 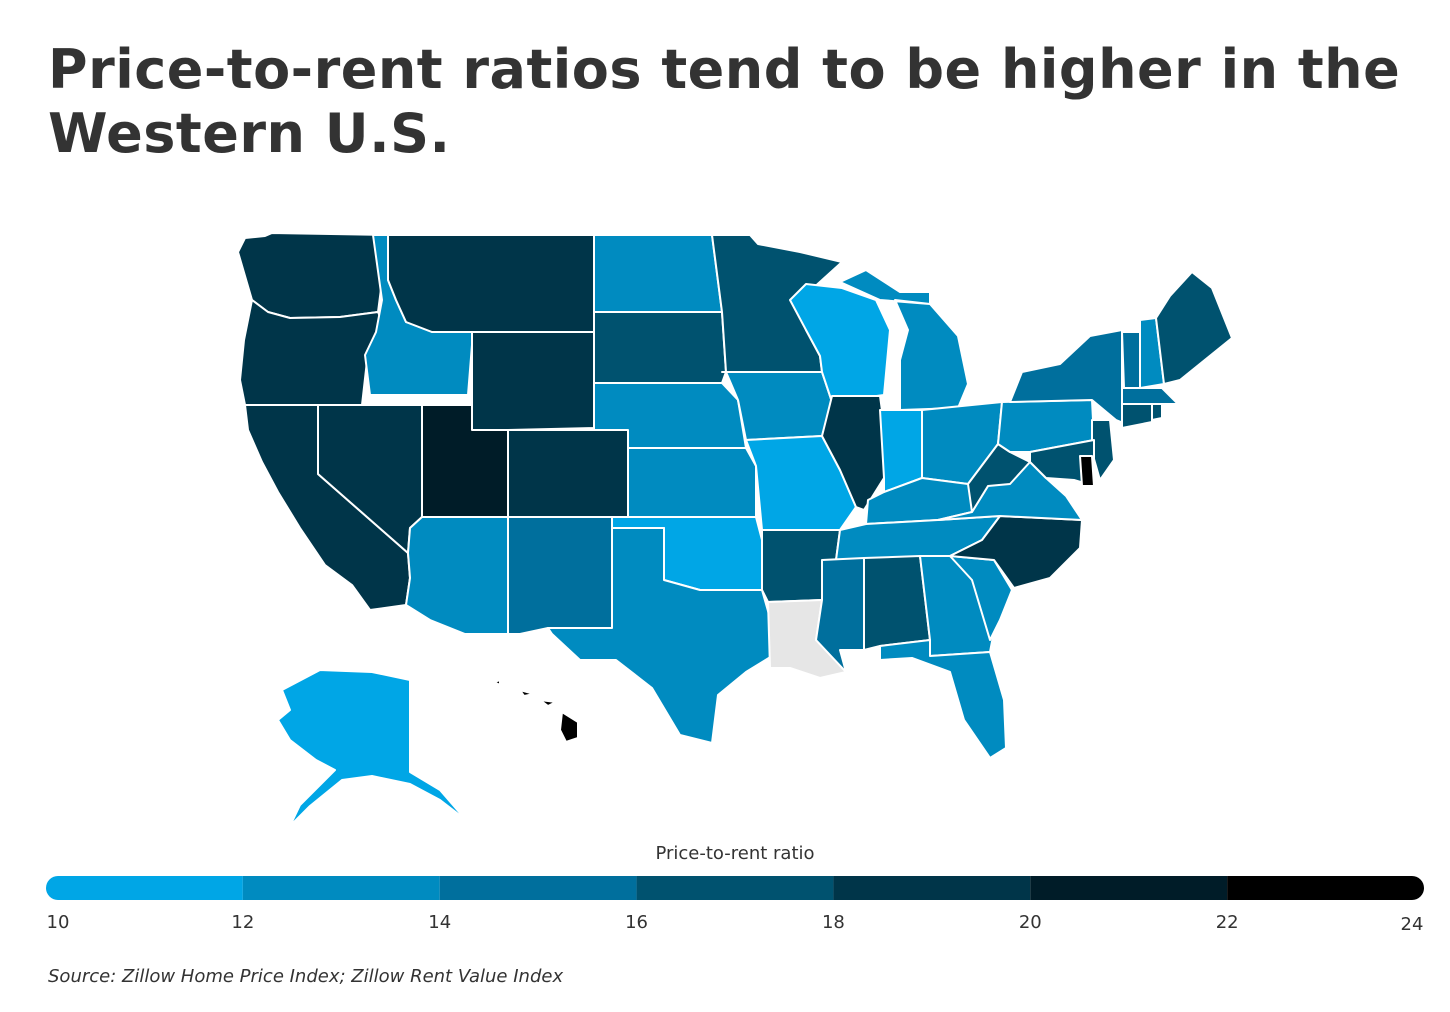 I want to click on state-de, so click(x=1087, y=471).